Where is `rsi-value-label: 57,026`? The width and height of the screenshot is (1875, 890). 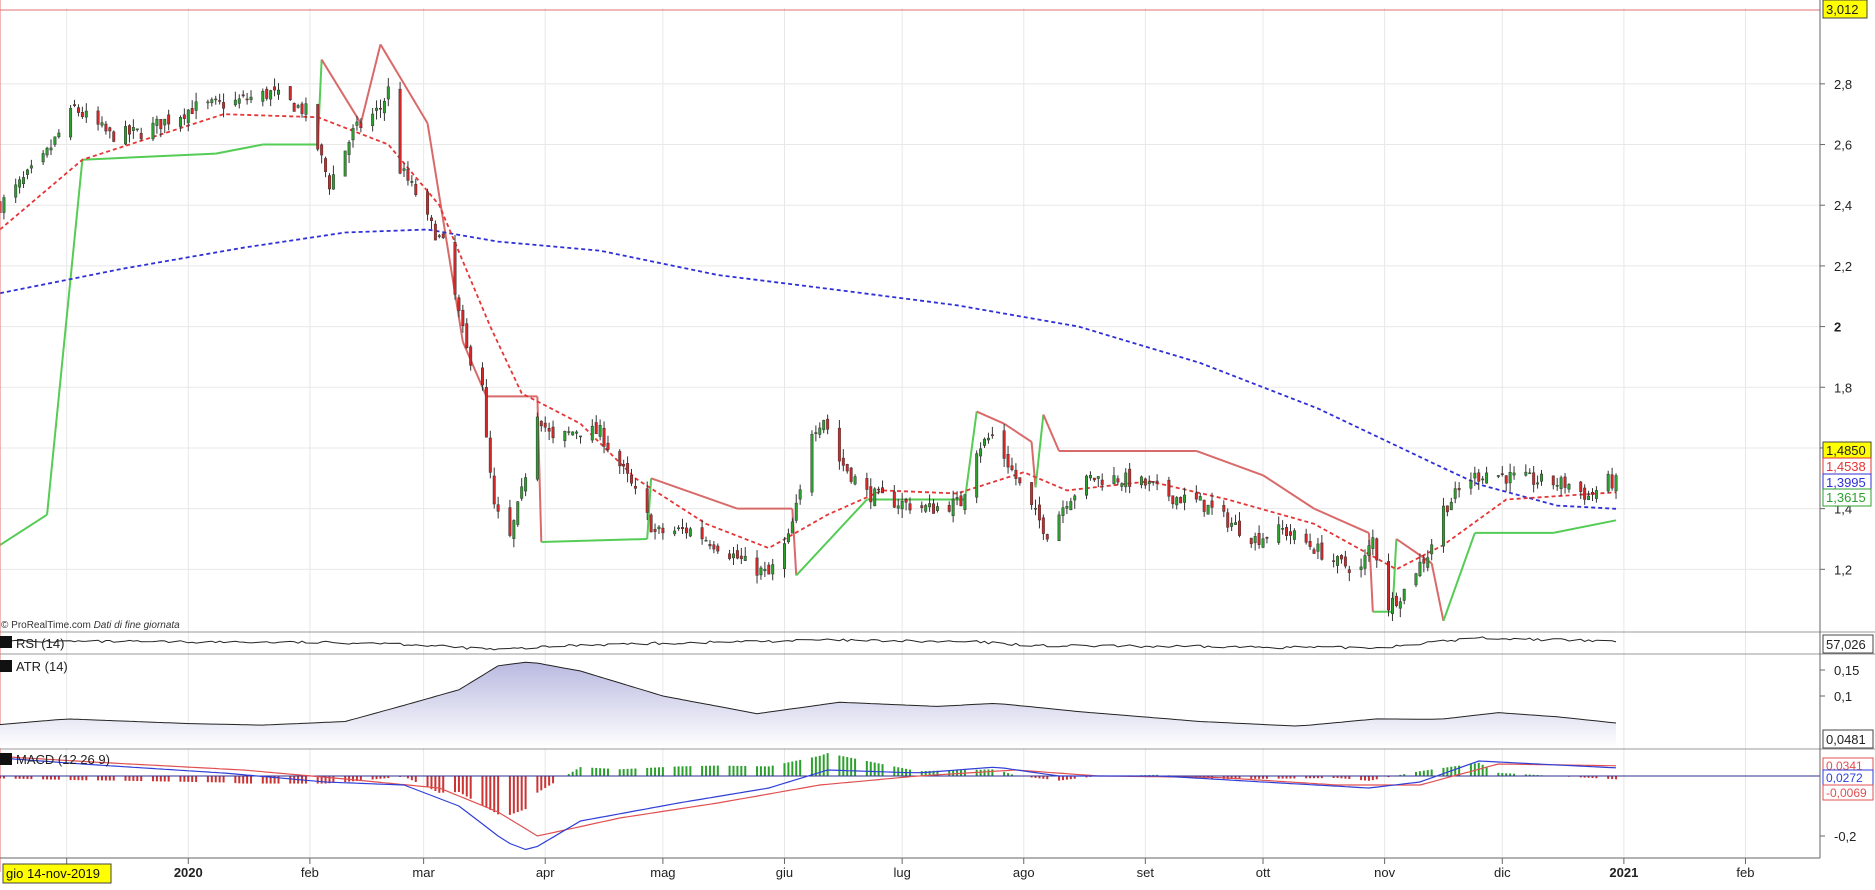 rsi-value-label: 57,026 is located at coordinates (1846, 644).